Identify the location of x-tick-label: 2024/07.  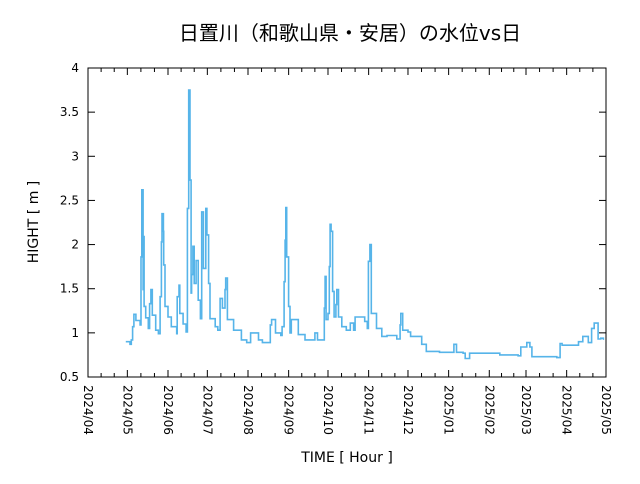
(207, 410).